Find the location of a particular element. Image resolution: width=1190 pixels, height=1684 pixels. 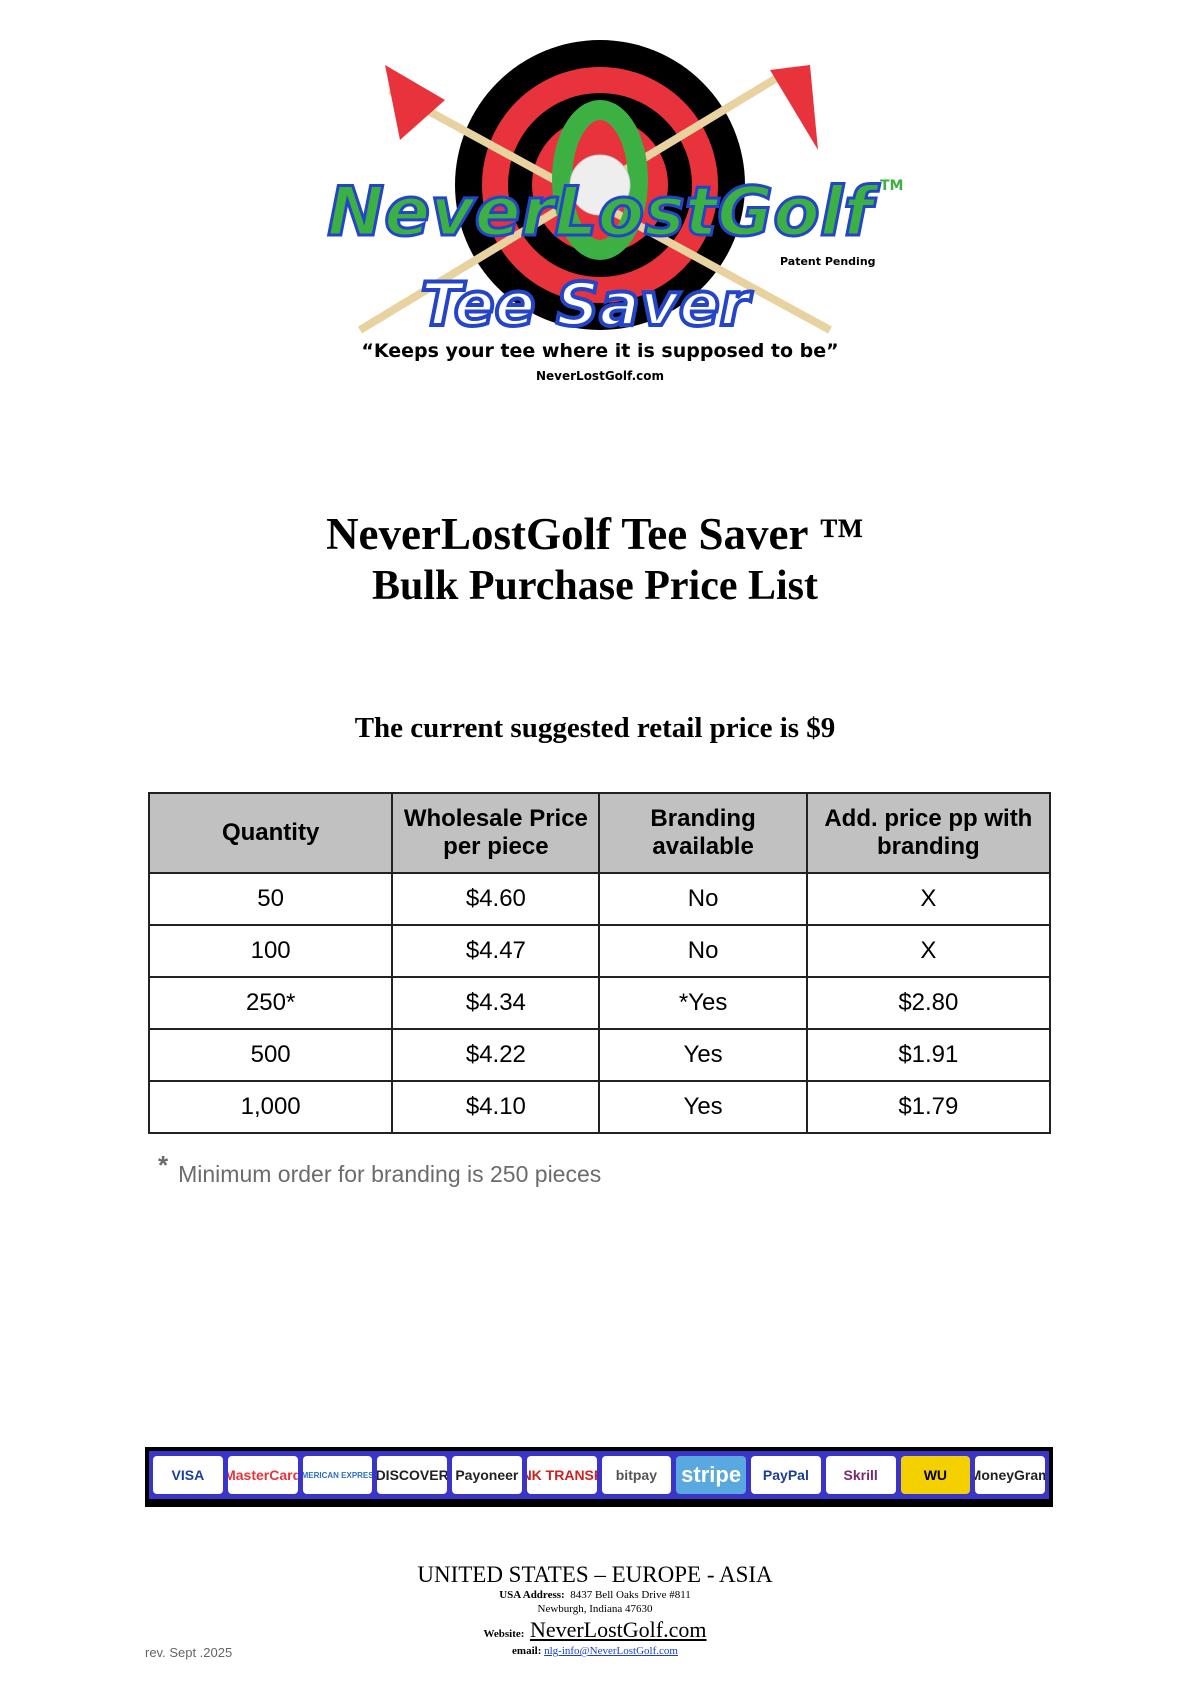

table-row: 100 $4.47 No X is located at coordinates (599, 951).